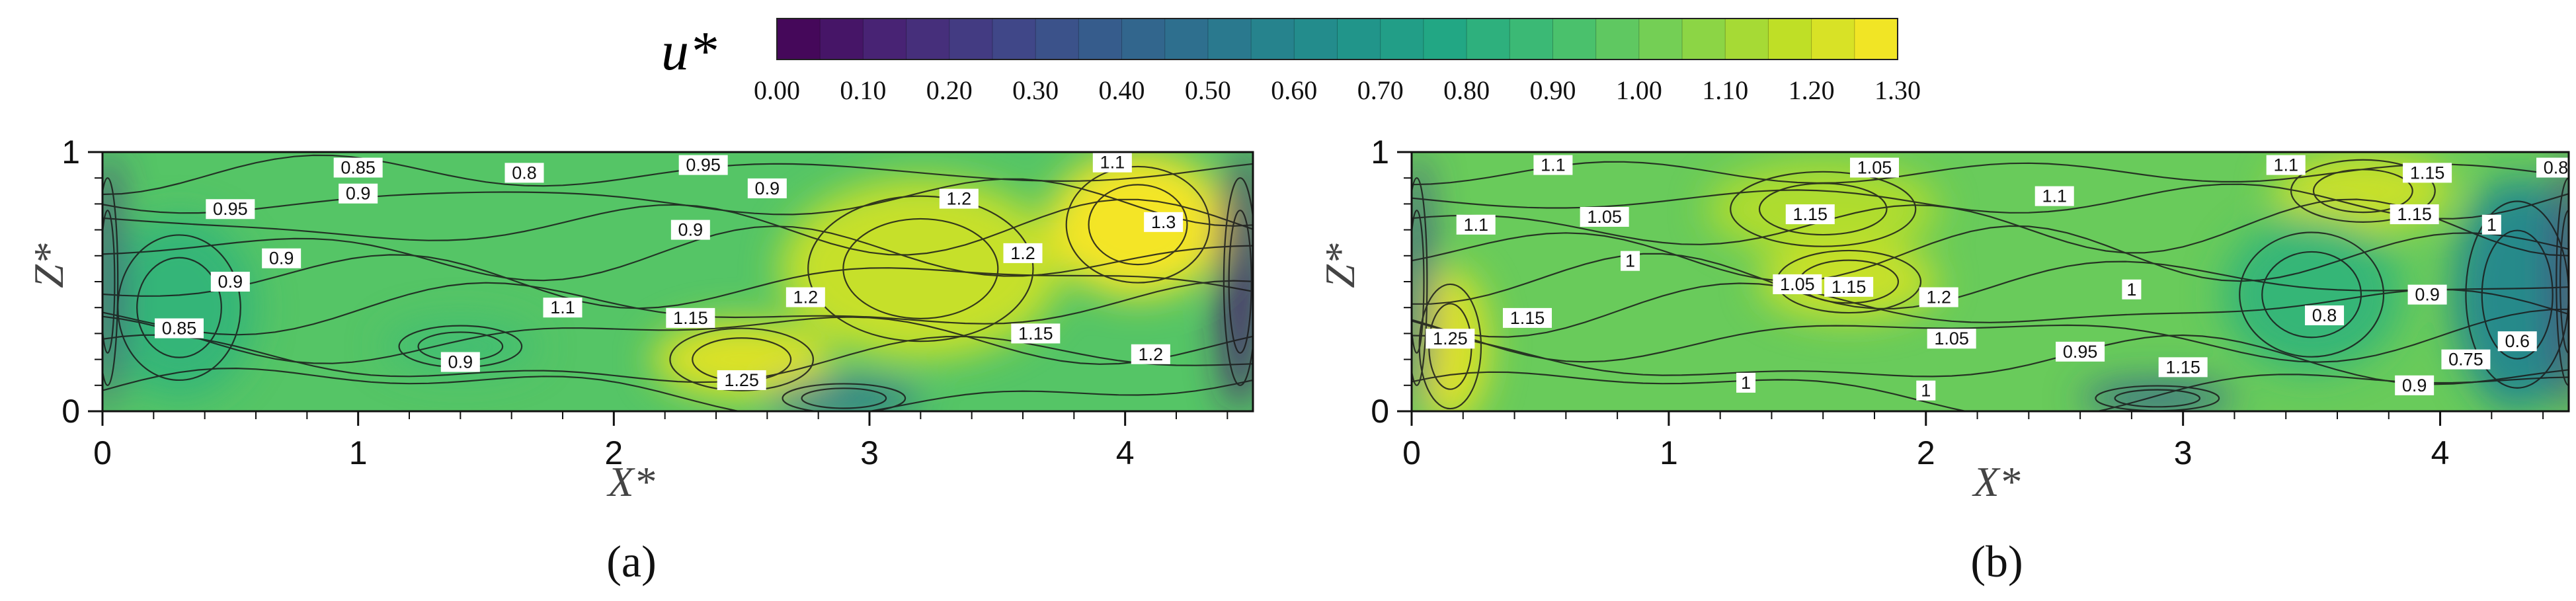 The image size is (2576, 601). I want to click on x-tick-label: 1, so click(1669, 452).